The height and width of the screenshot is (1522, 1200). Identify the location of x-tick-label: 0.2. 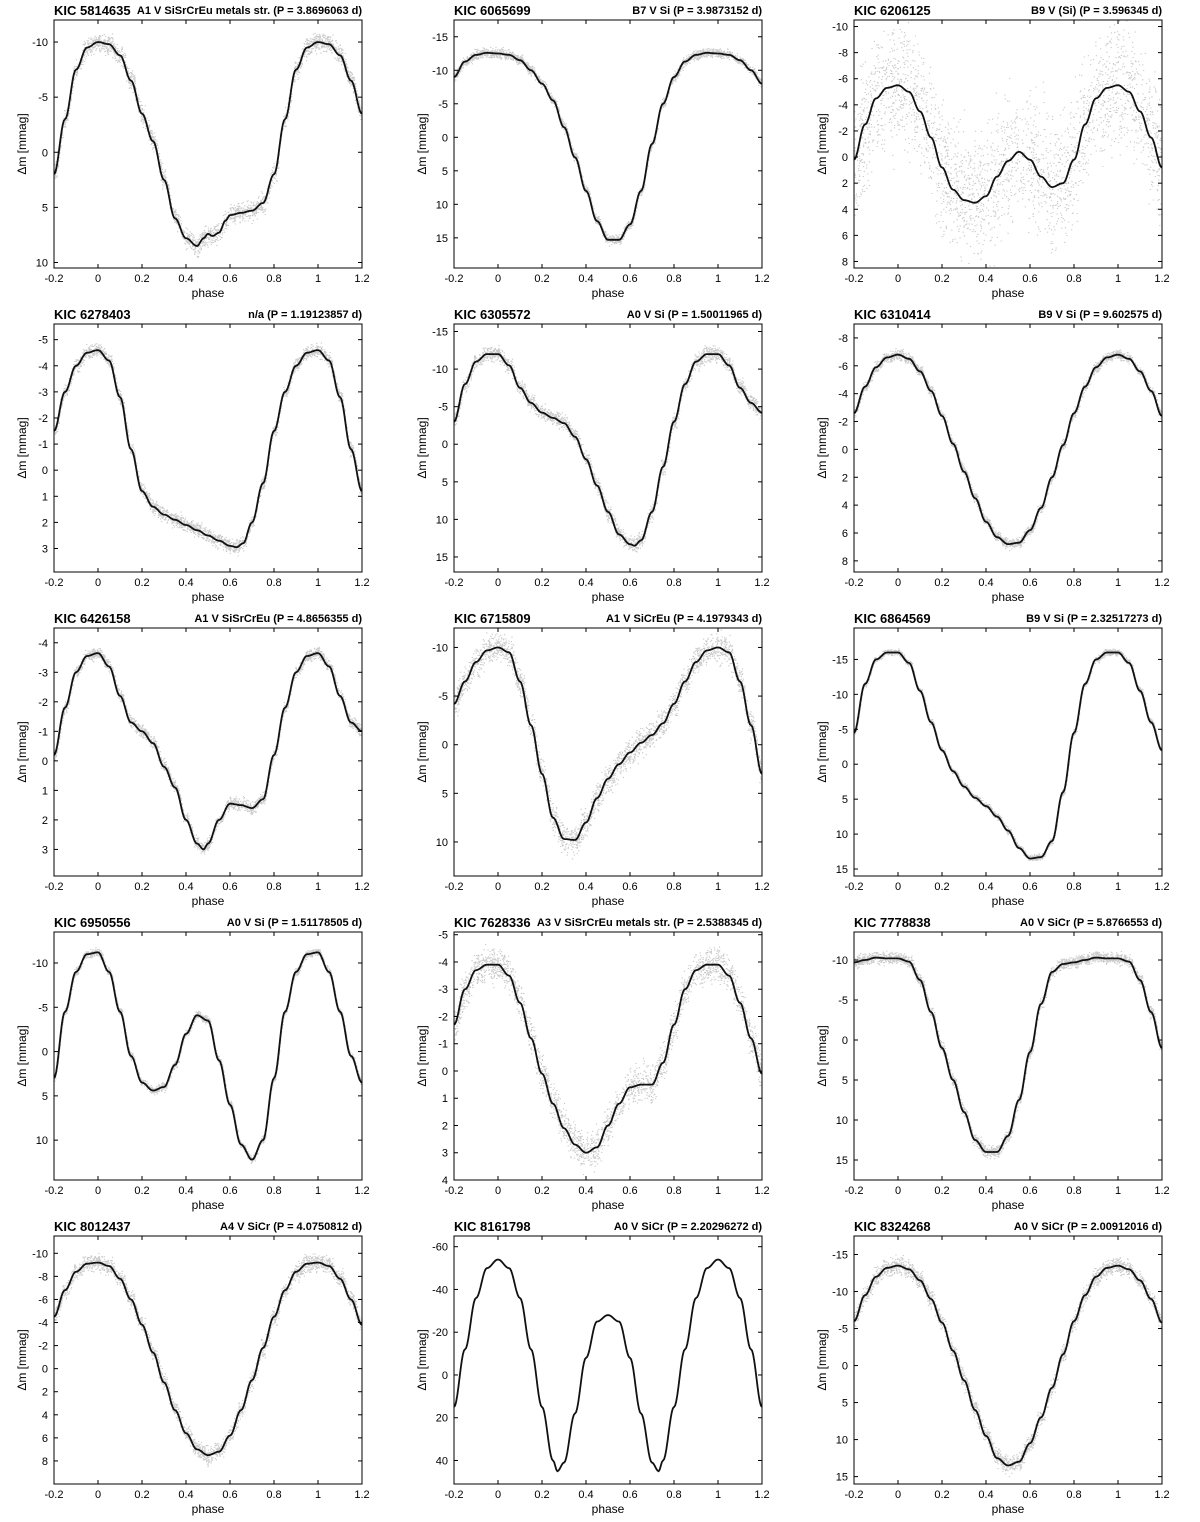
(941, 583).